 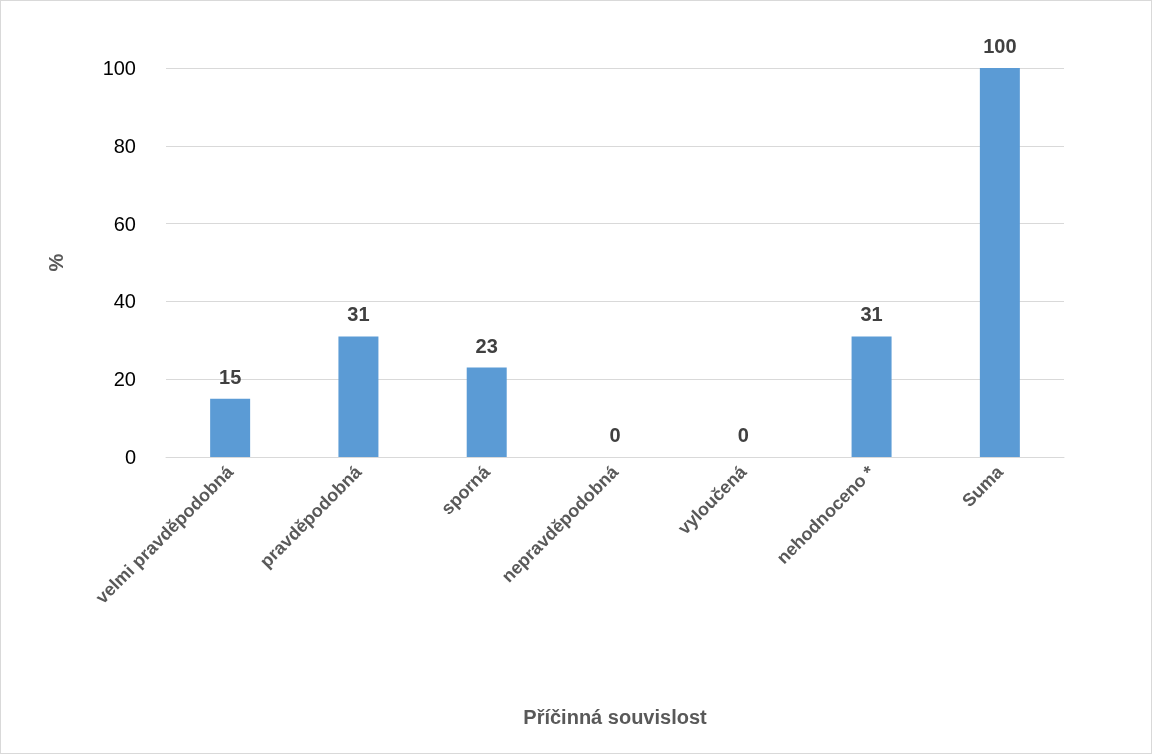 I want to click on y-tick-label: 60, so click(x=124, y=223).